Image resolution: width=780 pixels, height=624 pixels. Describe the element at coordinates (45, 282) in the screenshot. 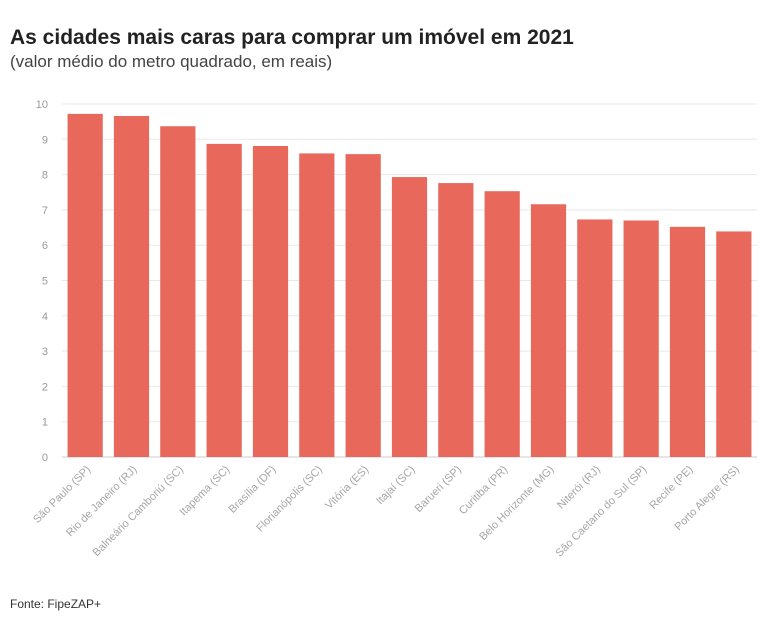

I see `y-tick-label: 5` at that location.